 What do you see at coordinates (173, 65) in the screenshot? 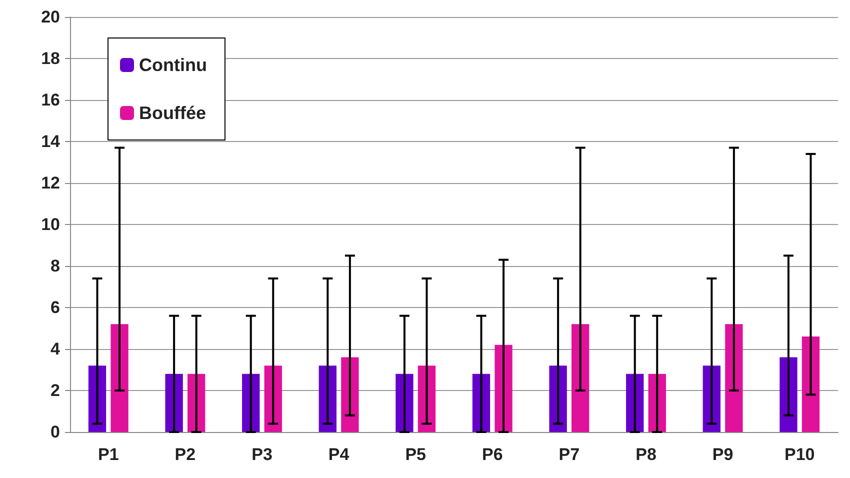
I see `legend-label: Continu` at bounding box center [173, 65].